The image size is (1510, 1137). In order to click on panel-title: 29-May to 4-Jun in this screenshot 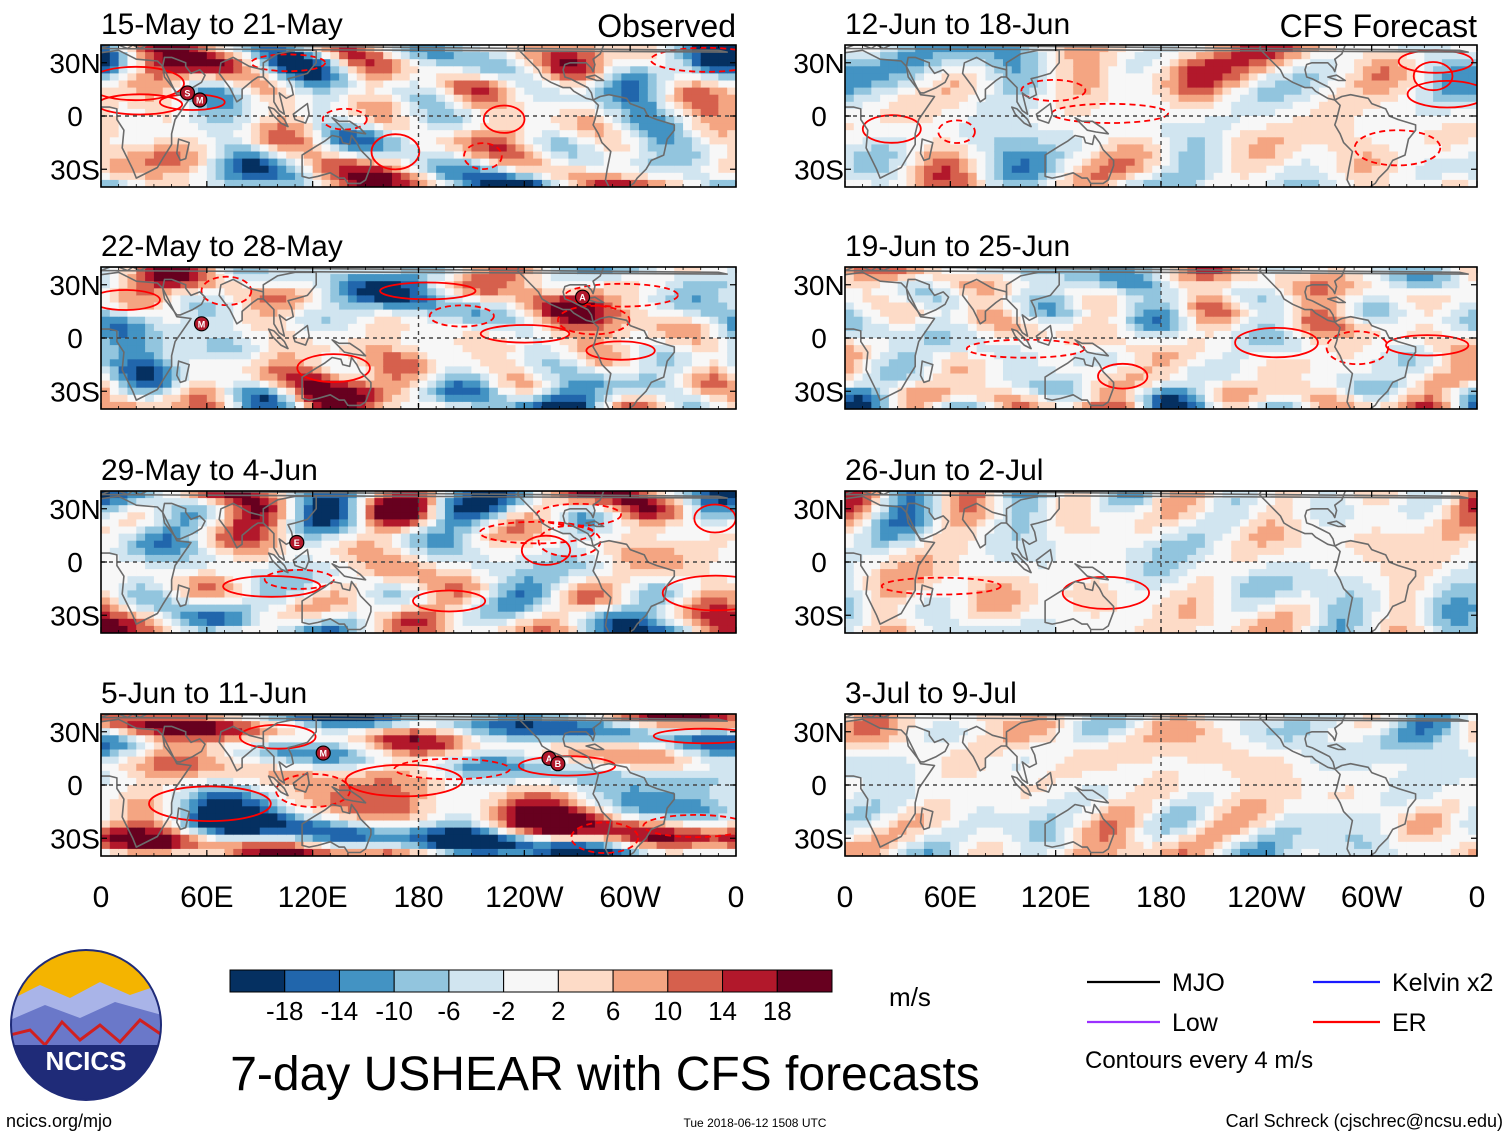, I will do `click(209, 470)`.